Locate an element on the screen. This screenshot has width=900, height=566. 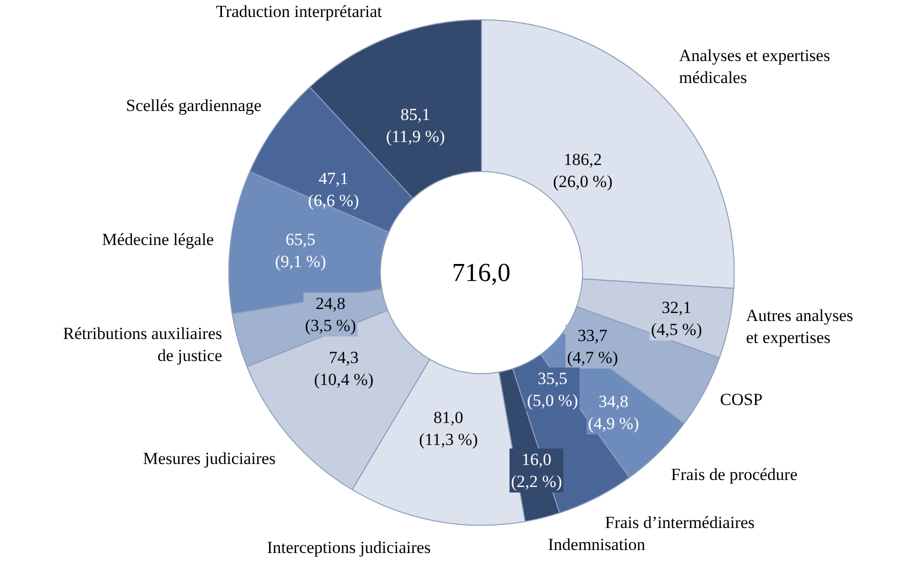
data-label: 34,8 (4,9 %) is located at coordinates (613, 413).